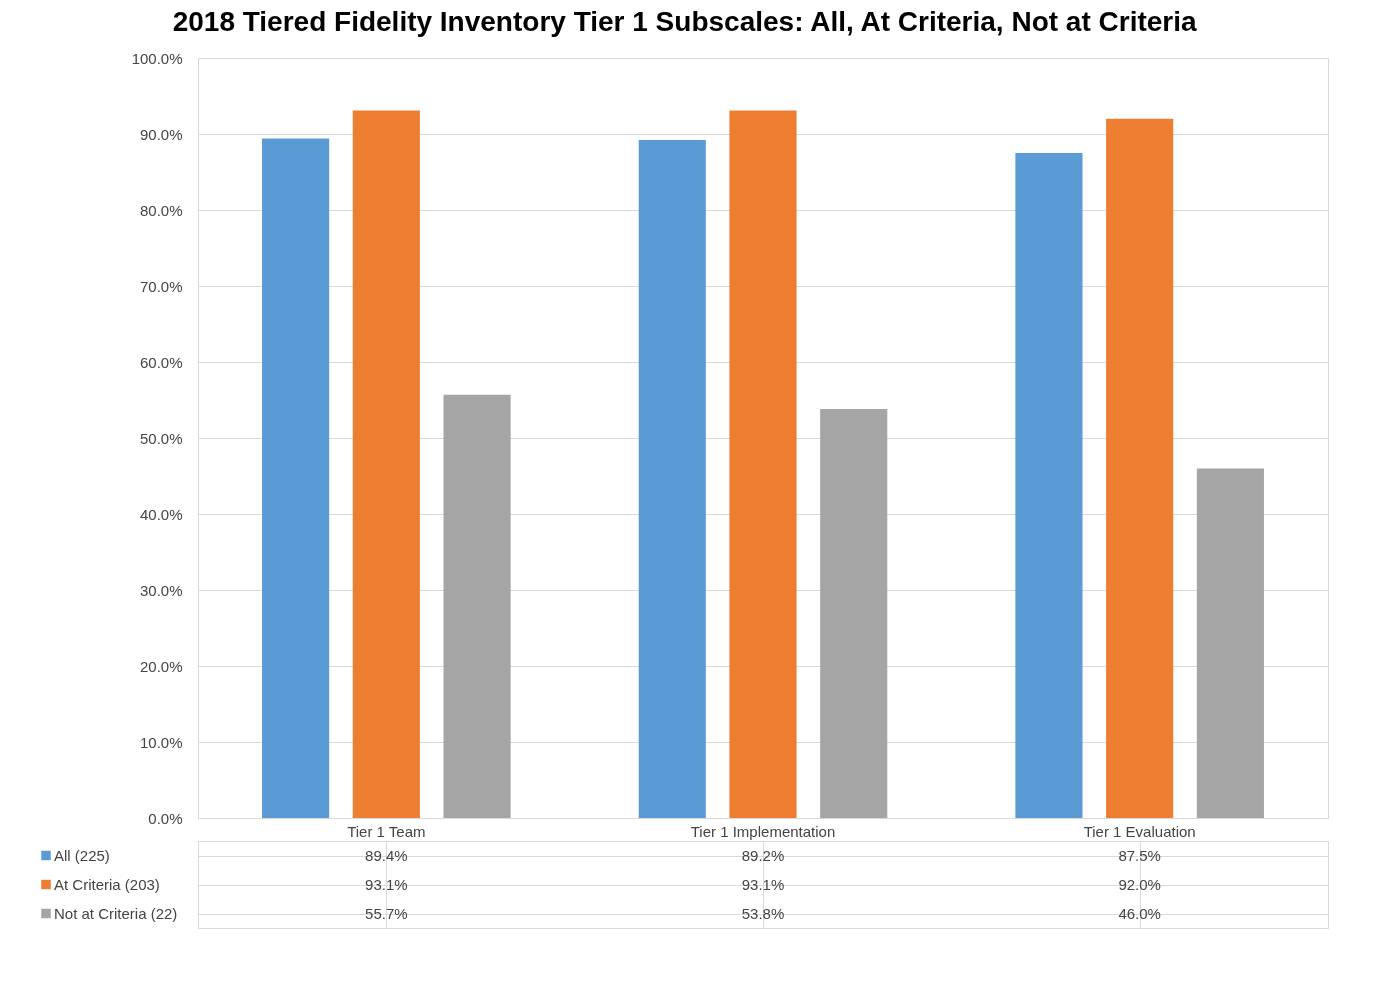  What do you see at coordinates (161, 134) in the screenshot?
I see `y-tick-label: 90.0%` at bounding box center [161, 134].